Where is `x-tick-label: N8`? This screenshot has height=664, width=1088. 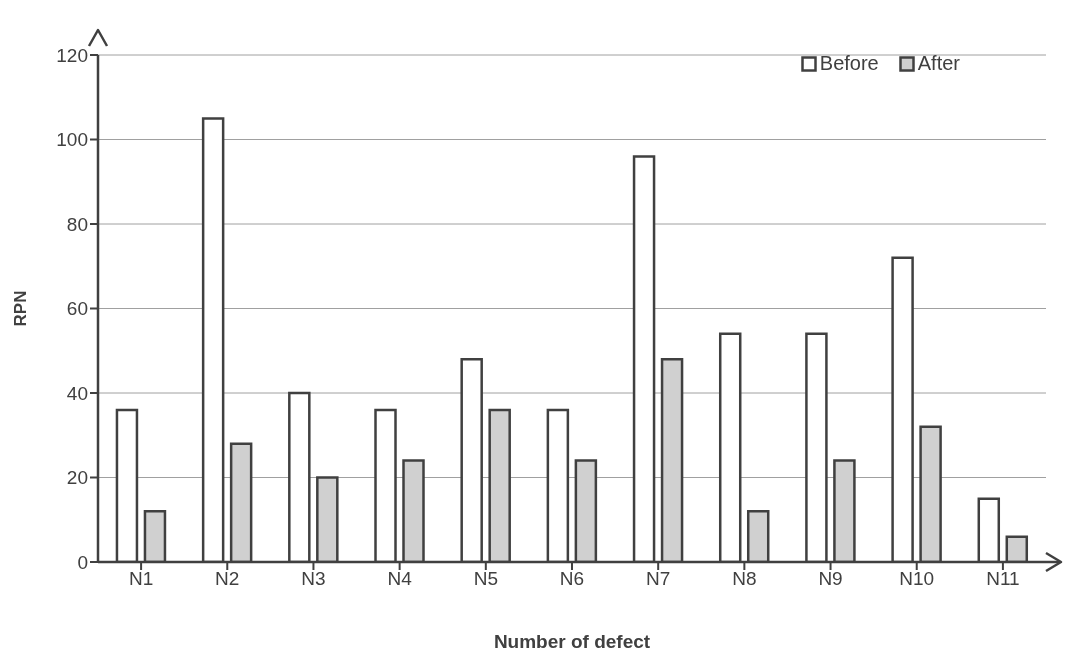
x-tick-label: N8 is located at coordinates (744, 579).